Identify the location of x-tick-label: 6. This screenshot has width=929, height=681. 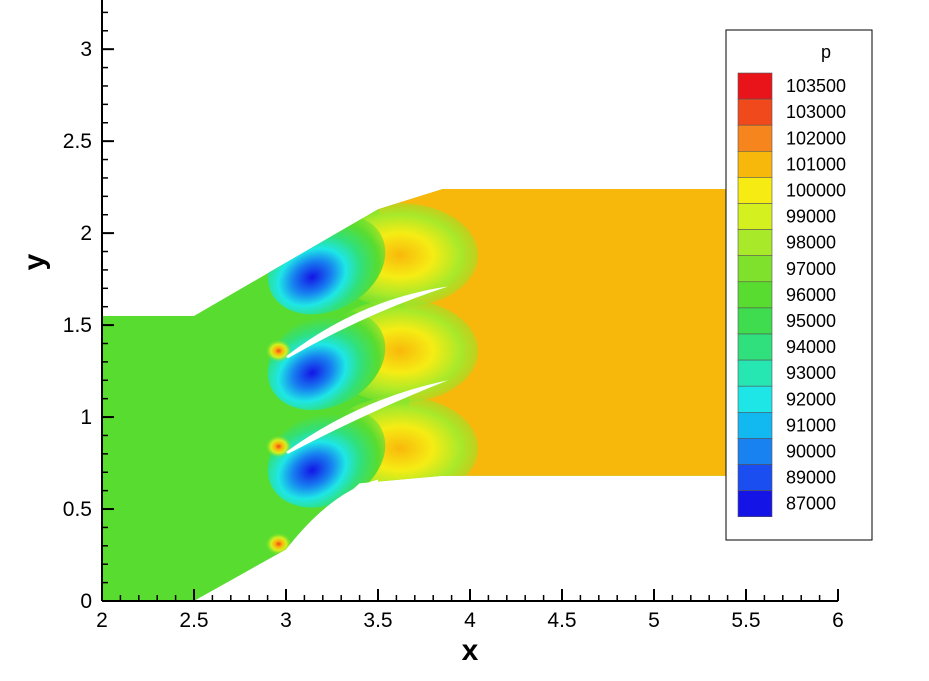
(838, 620).